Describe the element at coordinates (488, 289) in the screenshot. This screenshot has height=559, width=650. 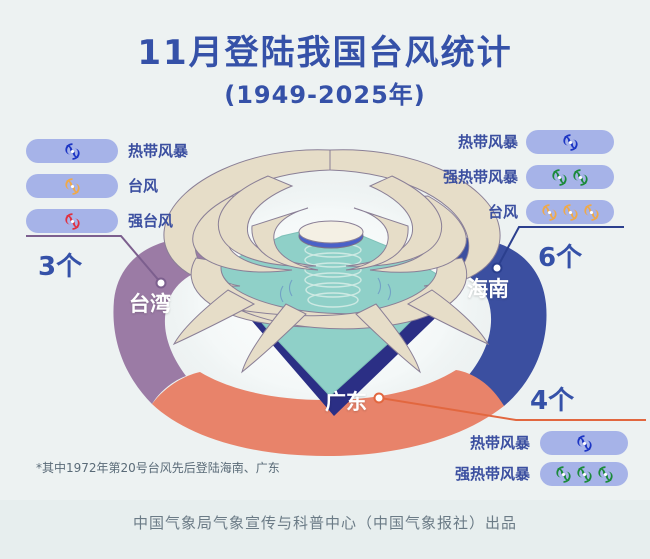
I see `region-label-hainan: 海南` at that location.